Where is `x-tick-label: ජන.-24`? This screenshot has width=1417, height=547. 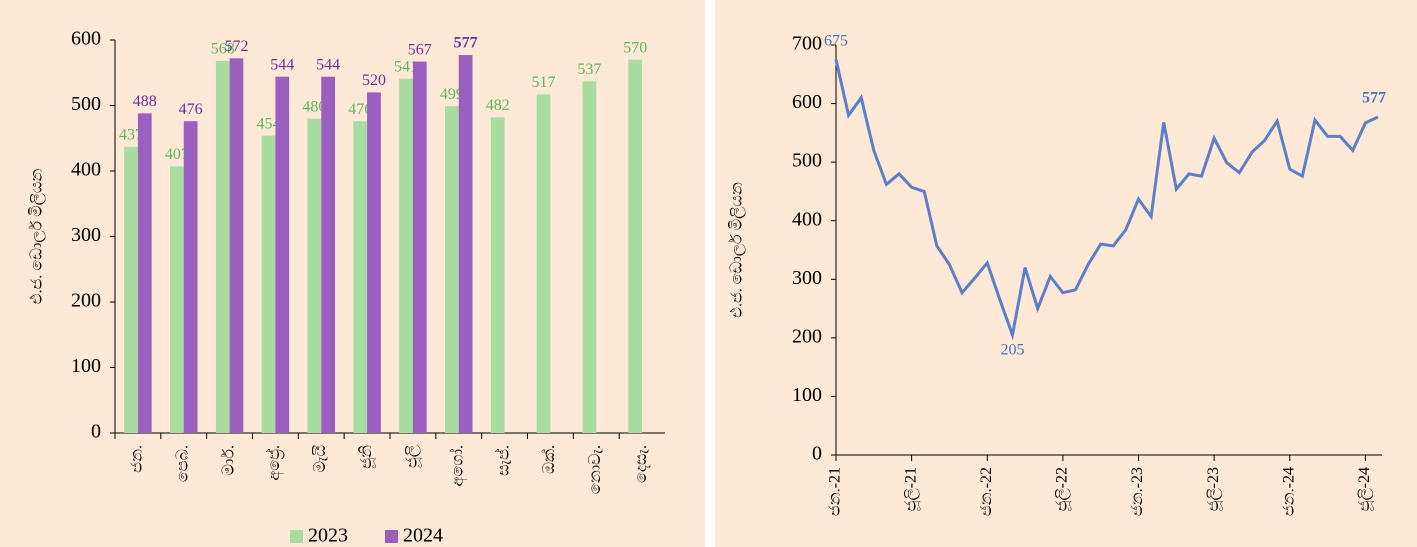
x-tick-label: ජන.-24 is located at coordinates (1288, 491).